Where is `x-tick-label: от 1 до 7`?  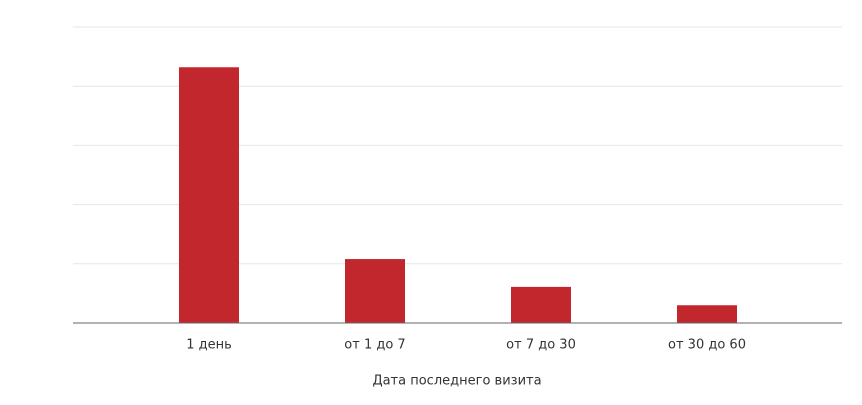
x-tick-label: от 1 до 7 is located at coordinates (374, 345).